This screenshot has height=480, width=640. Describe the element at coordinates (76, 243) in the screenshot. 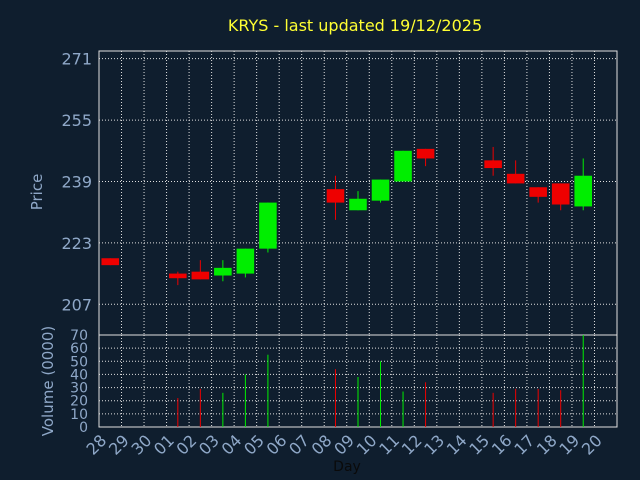

I see `price-tick-label: 223` at that location.